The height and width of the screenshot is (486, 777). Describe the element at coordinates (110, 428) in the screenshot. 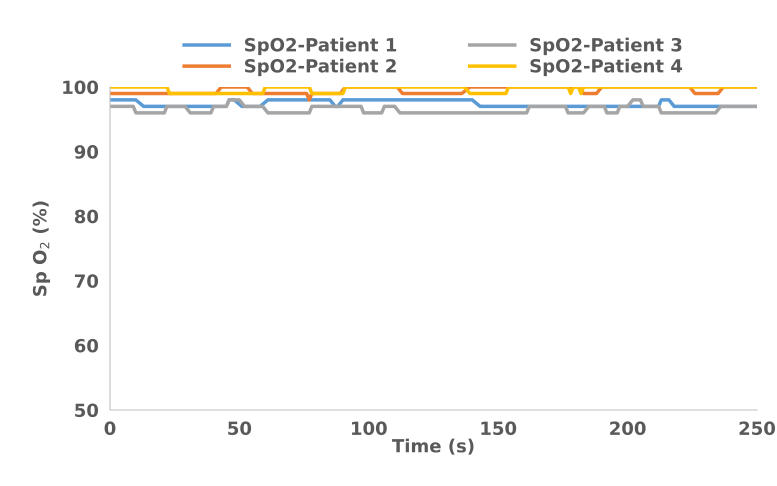

I see `x-tick-label: 0` at that location.